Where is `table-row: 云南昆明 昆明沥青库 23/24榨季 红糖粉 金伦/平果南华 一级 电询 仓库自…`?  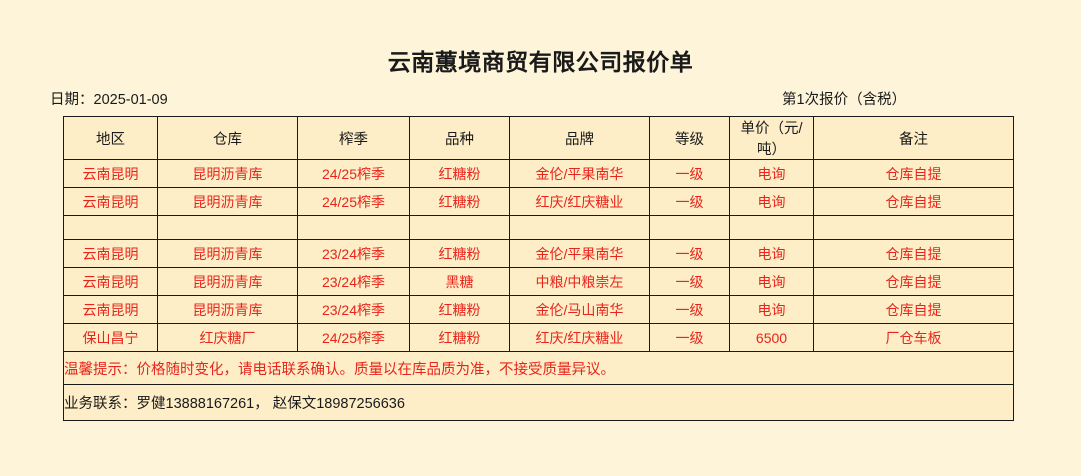
table-row: 云南昆明 昆明沥青库 23/24榨季 红糖粉 金伦/平果南华 一级 电询 仓库自… is located at coordinates (538, 253).